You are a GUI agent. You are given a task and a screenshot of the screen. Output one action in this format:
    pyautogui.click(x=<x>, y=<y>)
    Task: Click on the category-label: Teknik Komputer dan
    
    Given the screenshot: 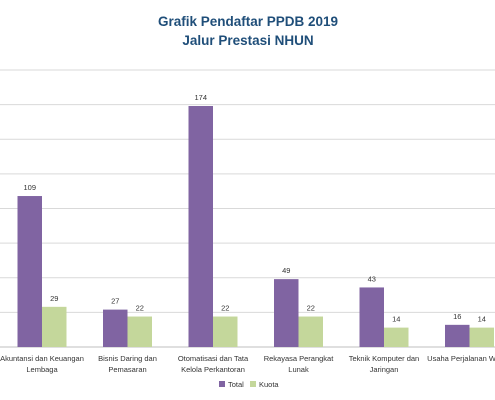 What is the action you would take?
    pyautogui.click(x=384, y=358)
    